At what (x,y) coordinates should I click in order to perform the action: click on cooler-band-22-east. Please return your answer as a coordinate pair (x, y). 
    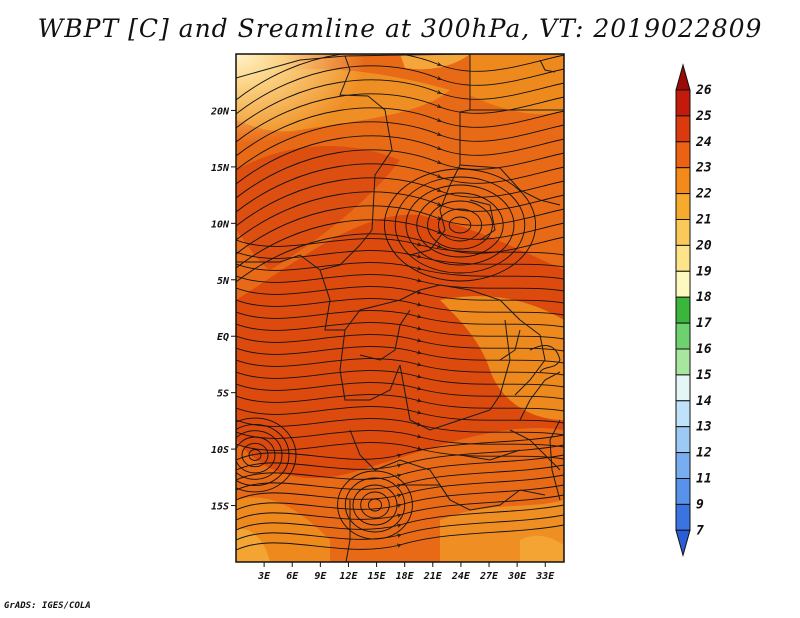
    Looking at the image, I should click on (502, 358).